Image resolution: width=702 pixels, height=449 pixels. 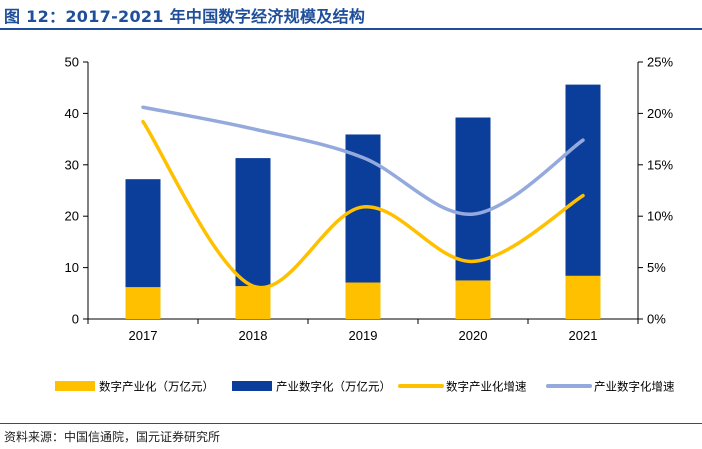 I want to click on x-tick-label: 2021, so click(x=583, y=335).